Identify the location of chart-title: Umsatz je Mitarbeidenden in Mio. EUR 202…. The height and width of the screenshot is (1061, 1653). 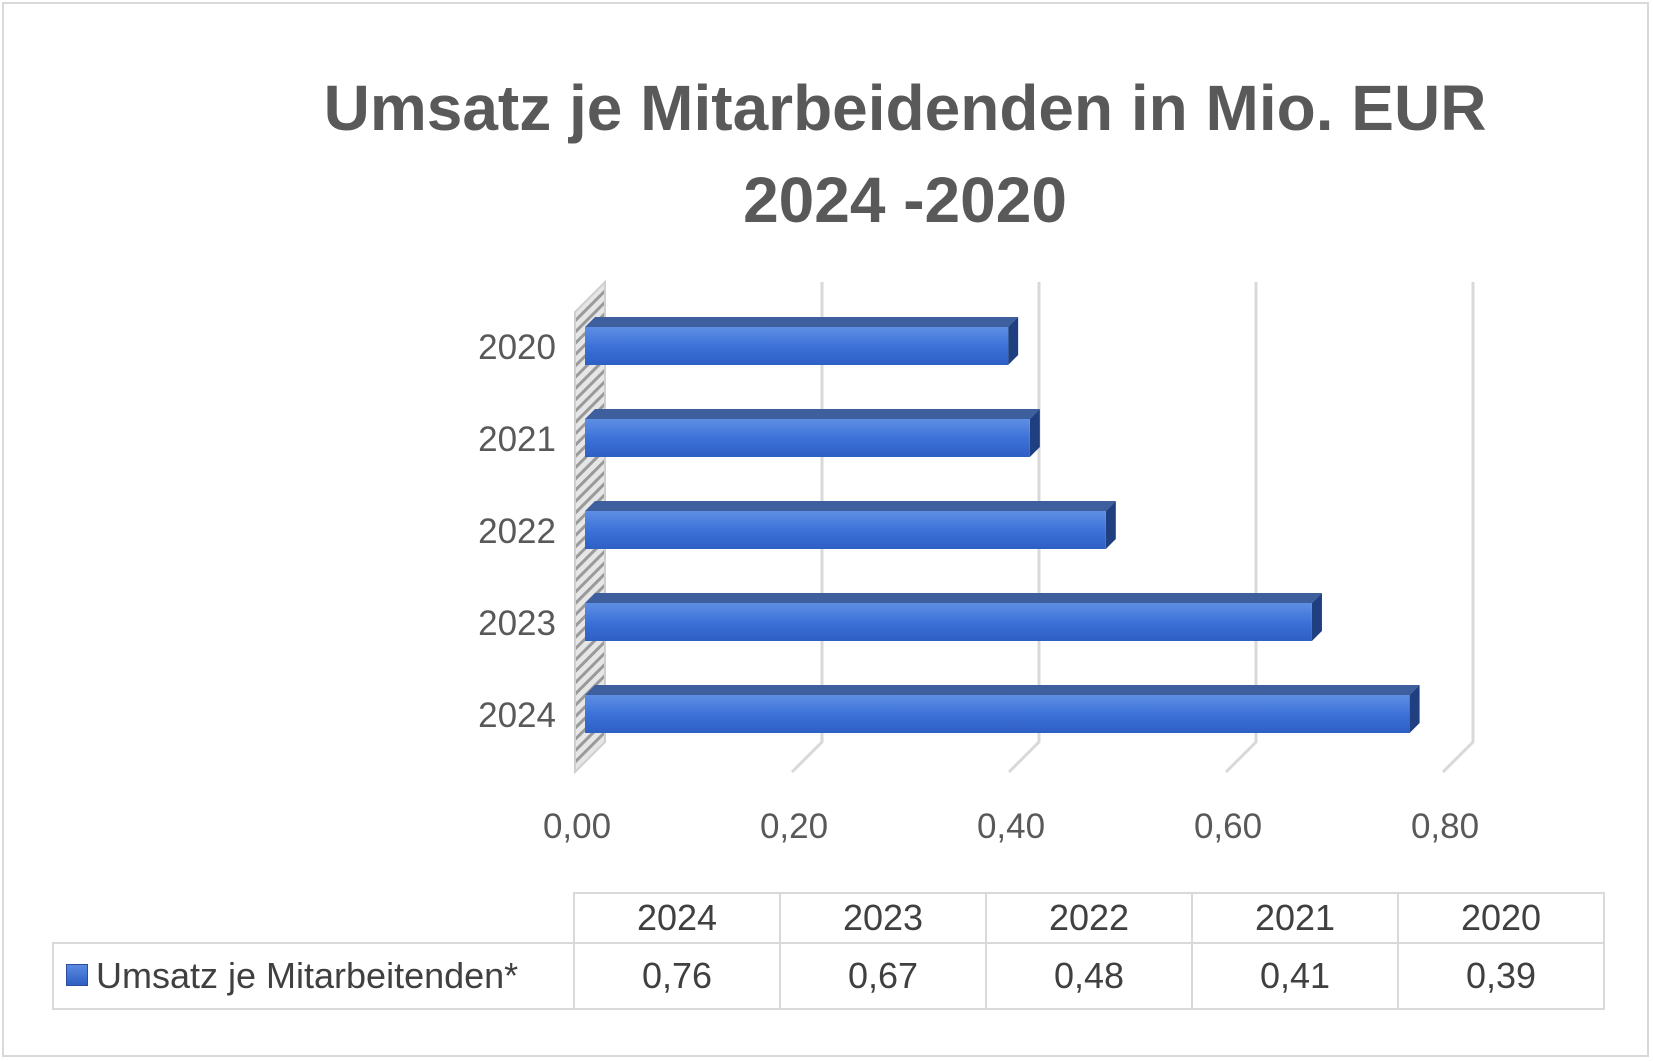
(905, 154).